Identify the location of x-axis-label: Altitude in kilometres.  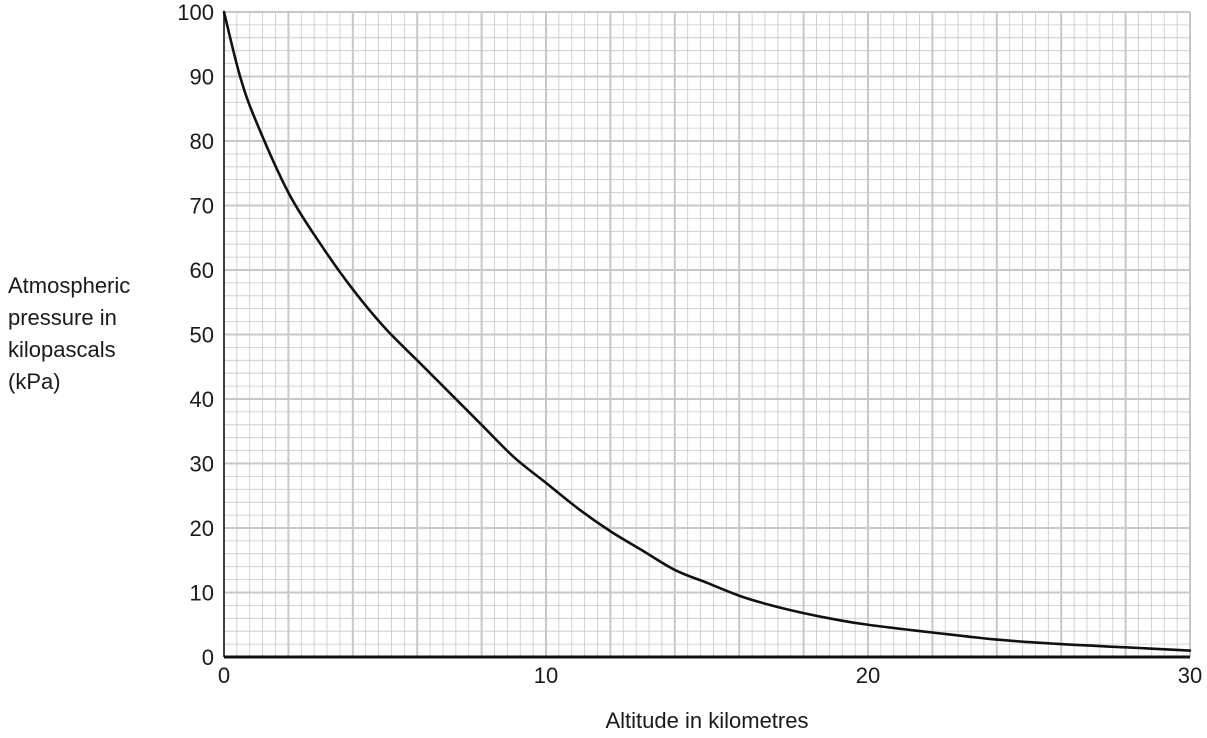
(707, 720).